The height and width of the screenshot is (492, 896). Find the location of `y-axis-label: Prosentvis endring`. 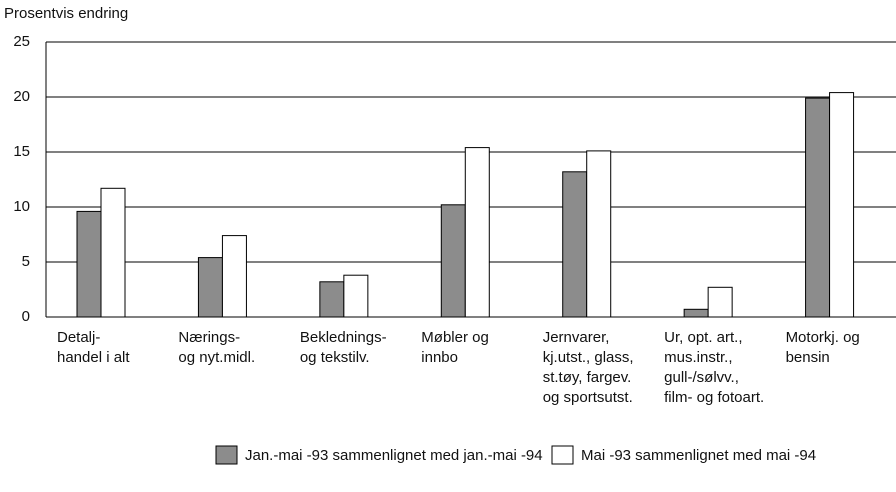

y-axis-label: Prosentvis endring is located at coordinates (66, 13).